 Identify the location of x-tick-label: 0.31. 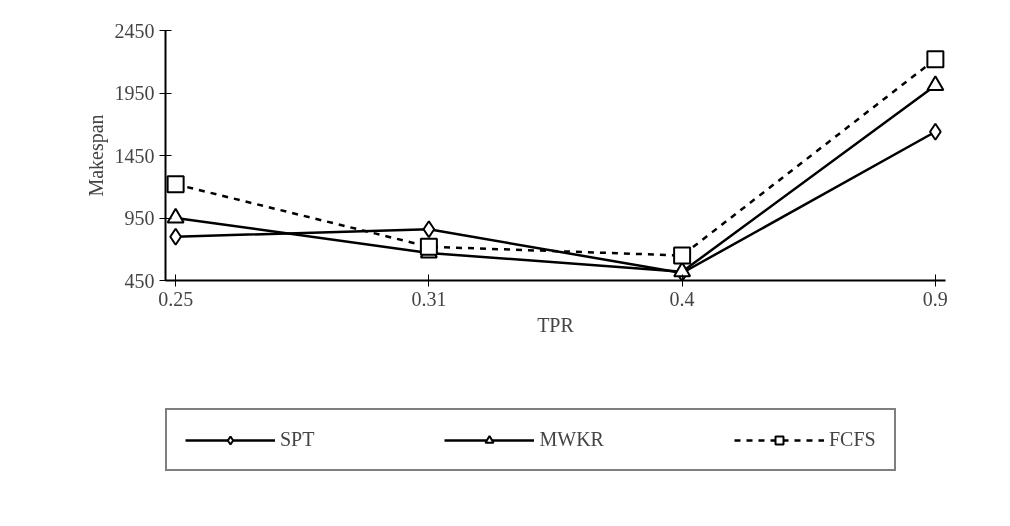
(429, 298).